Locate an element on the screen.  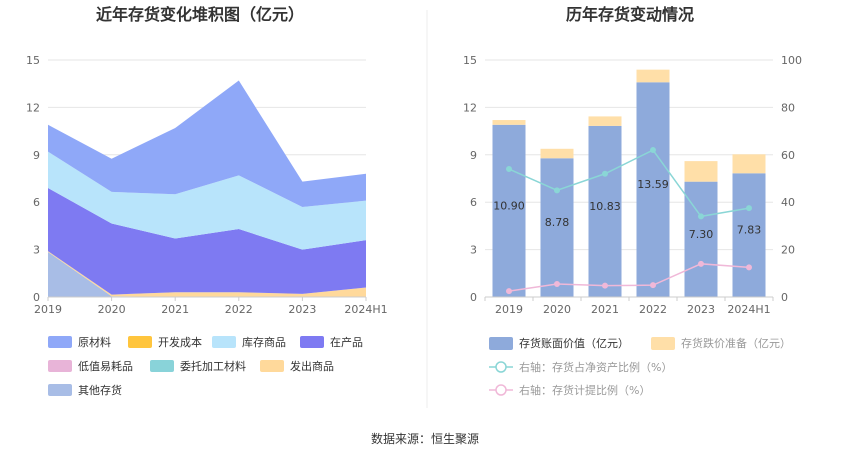
right-chart-grid is located at coordinates (629, 155).